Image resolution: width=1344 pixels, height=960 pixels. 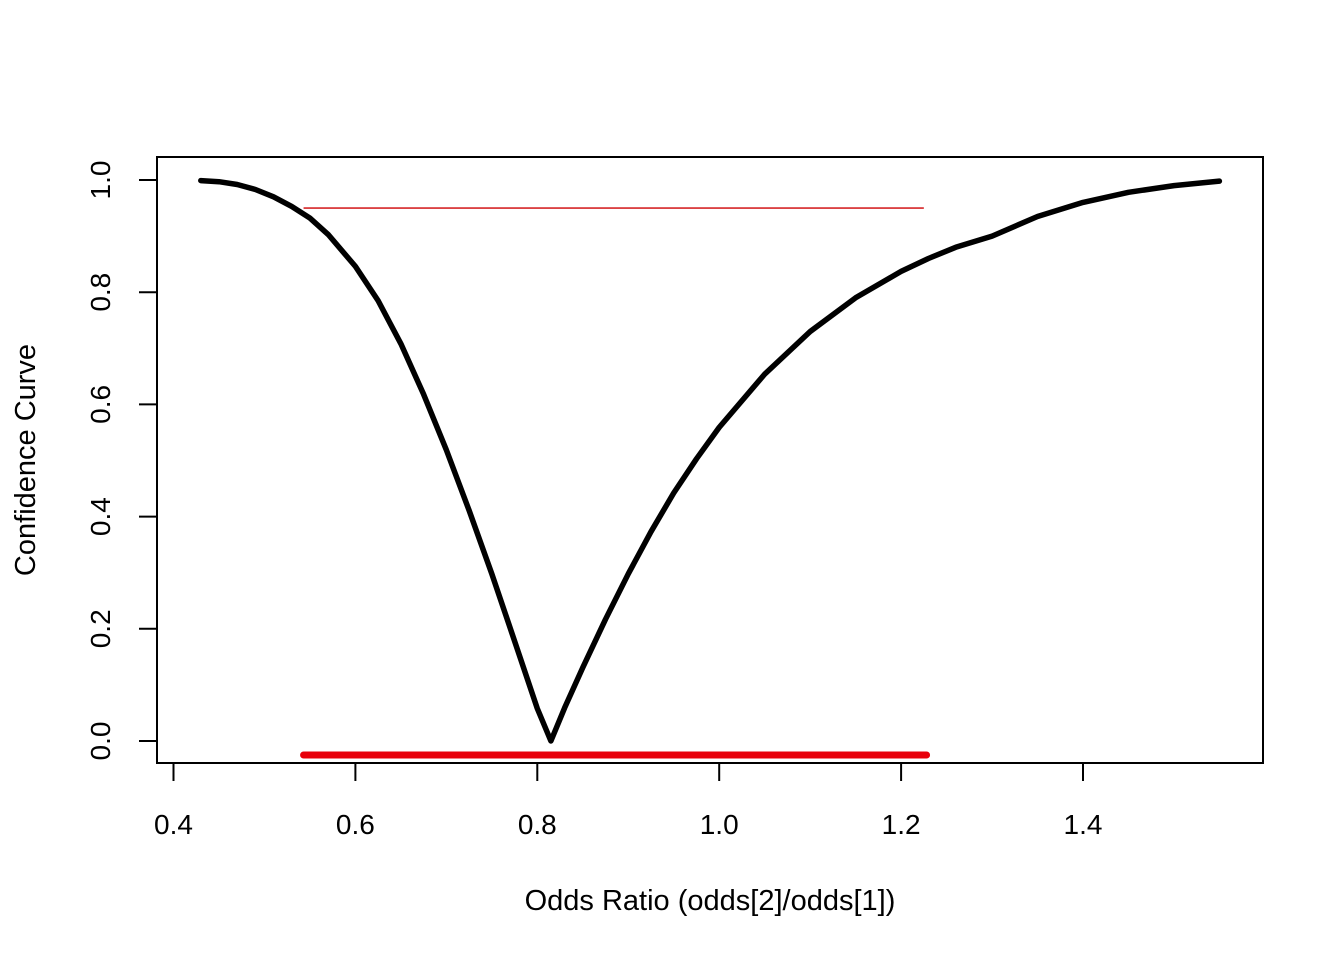 I want to click on x-tick-label: 1.2, so click(x=901, y=824).